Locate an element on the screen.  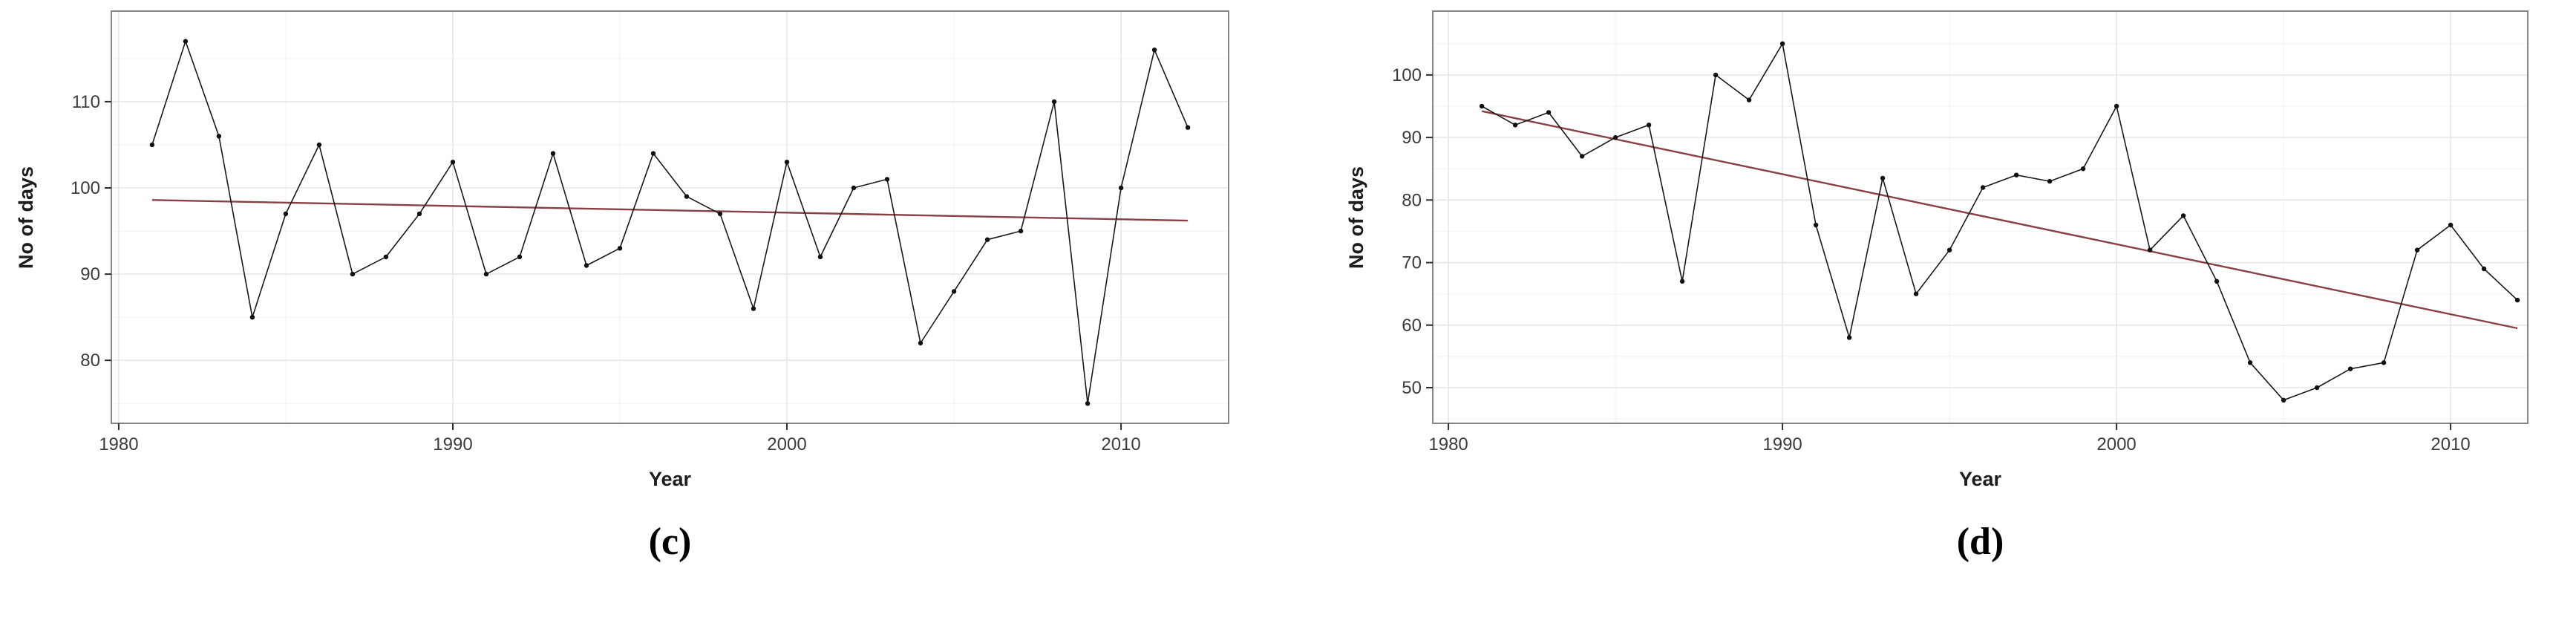
panel-caption: (d) is located at coordinates (1980, 542).